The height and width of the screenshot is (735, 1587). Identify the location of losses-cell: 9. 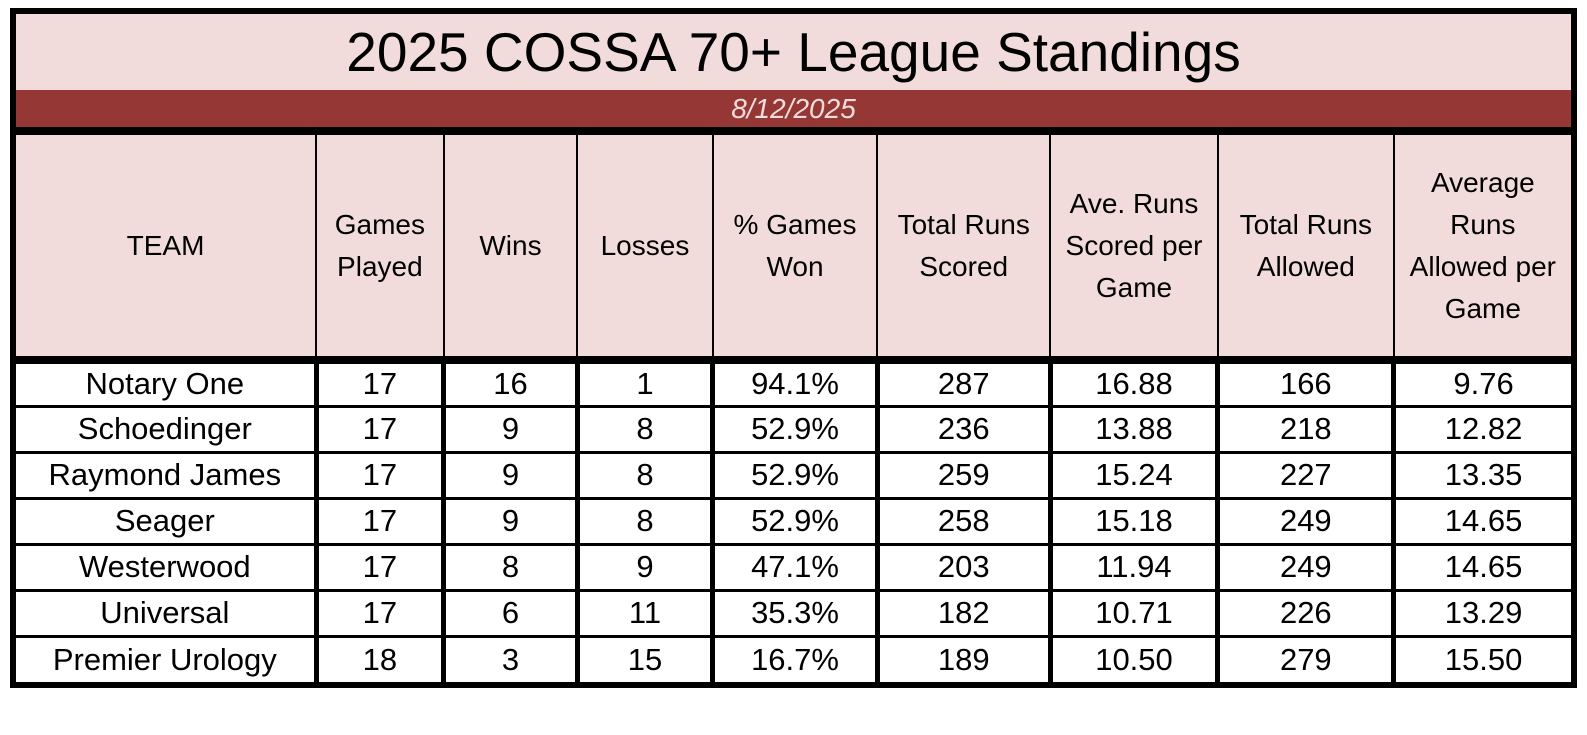
(645, 567).